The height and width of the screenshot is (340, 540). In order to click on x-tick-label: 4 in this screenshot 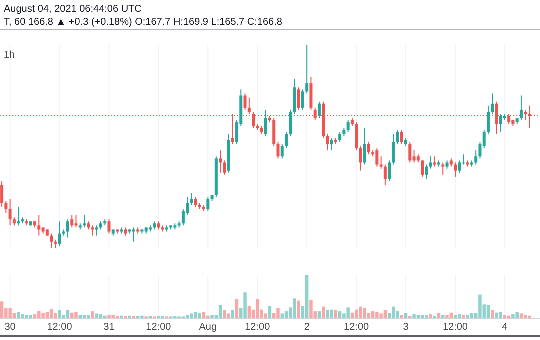, I will do `click(505, 327)`.